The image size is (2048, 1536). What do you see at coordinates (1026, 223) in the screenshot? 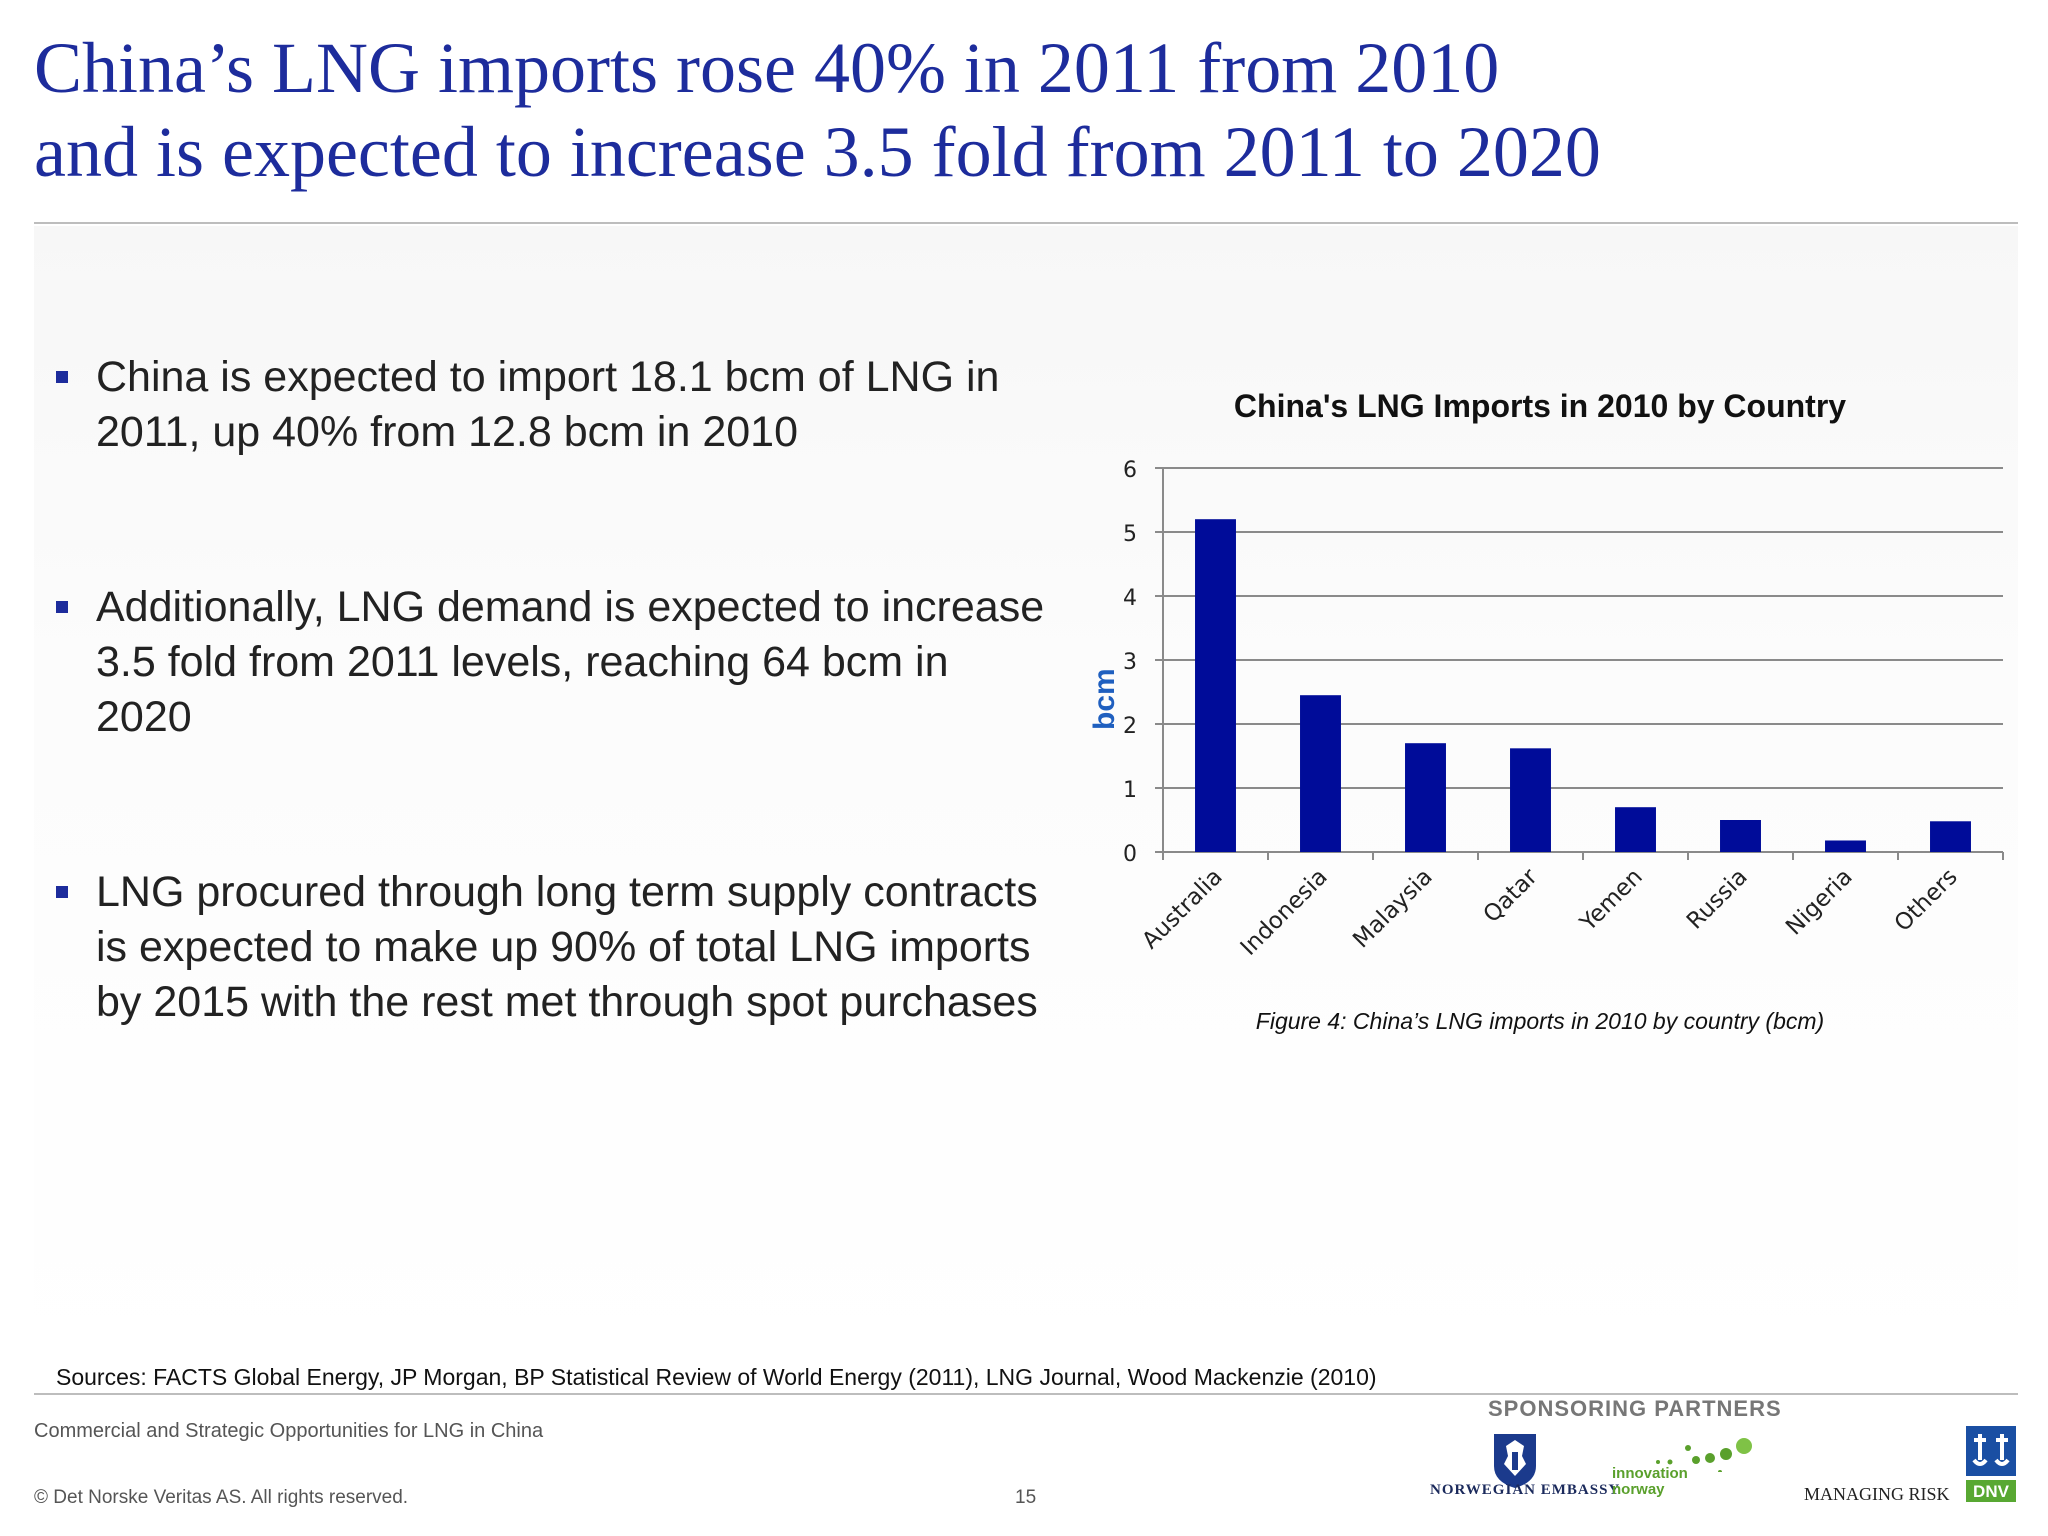
I see `title-divider` at bounding box center [1026, 223].